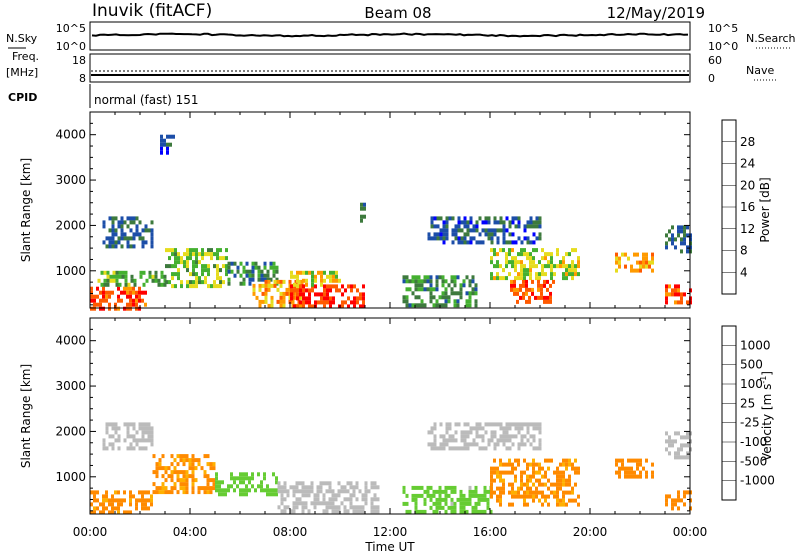 Image resolution: width=800 pixels, height=554 pixels. Describe the element at coordinates (70, 271) in the screenshot. I see `power-ytick-label-1000: 1000` at that location.